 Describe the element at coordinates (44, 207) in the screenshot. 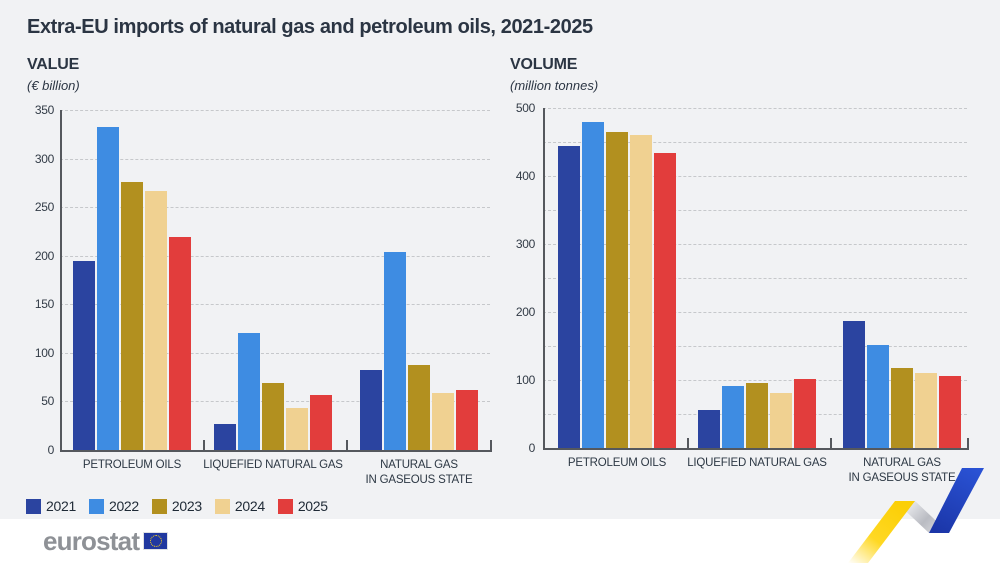

I see `y-tick-label: 250` at that location.